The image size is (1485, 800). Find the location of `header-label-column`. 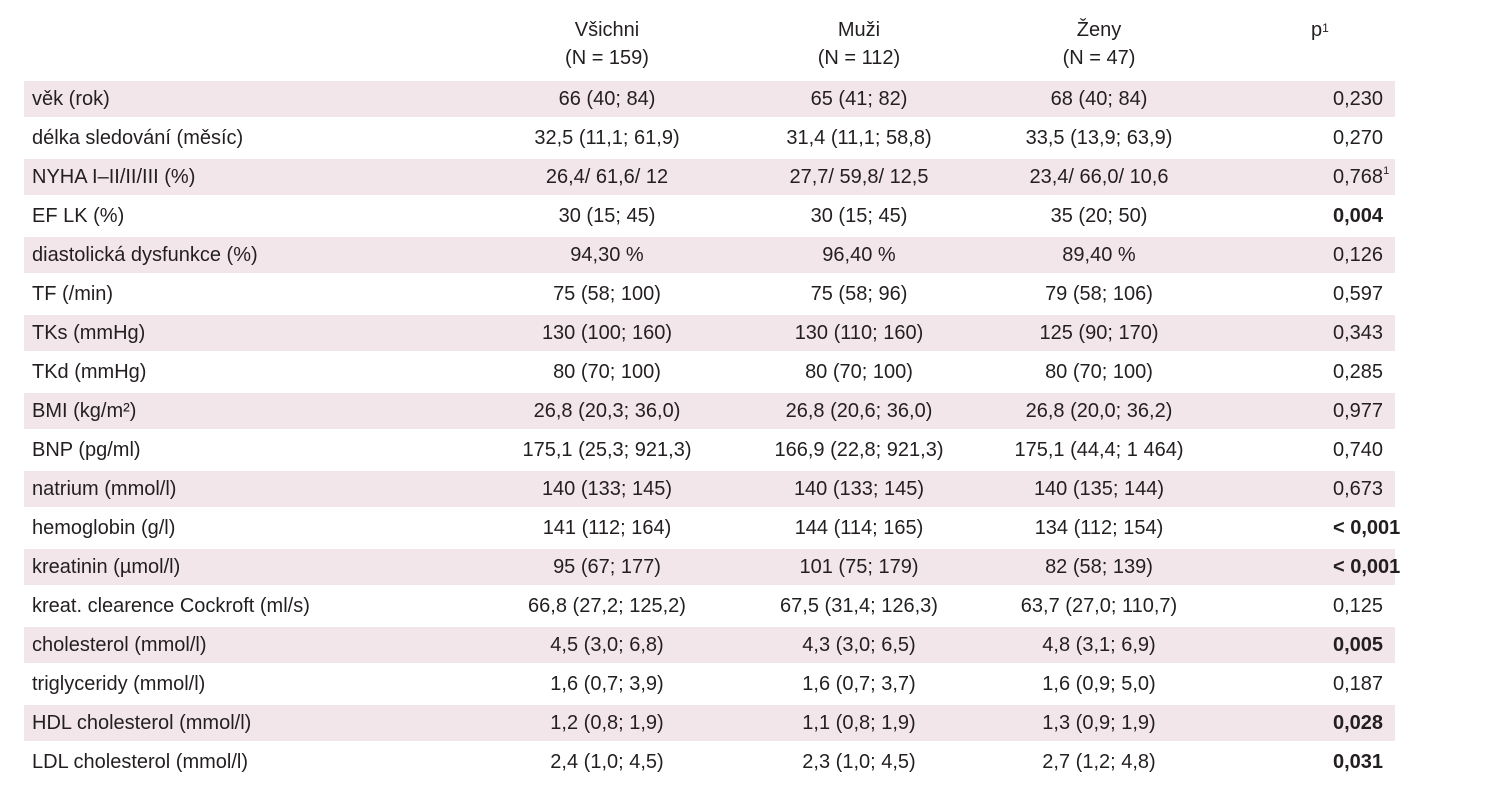

header-label-column is located at coordinates (248, 40).